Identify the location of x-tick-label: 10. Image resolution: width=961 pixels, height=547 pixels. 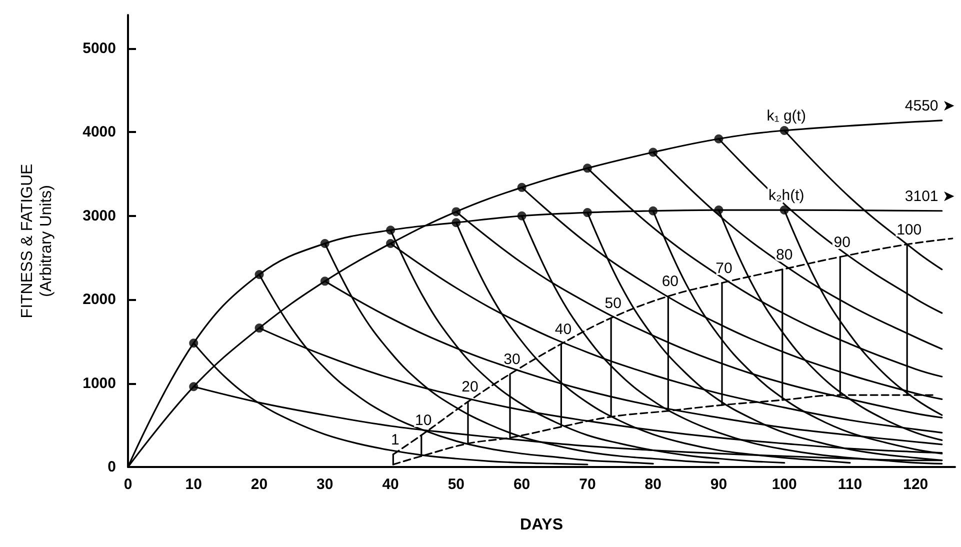
(193, 484).